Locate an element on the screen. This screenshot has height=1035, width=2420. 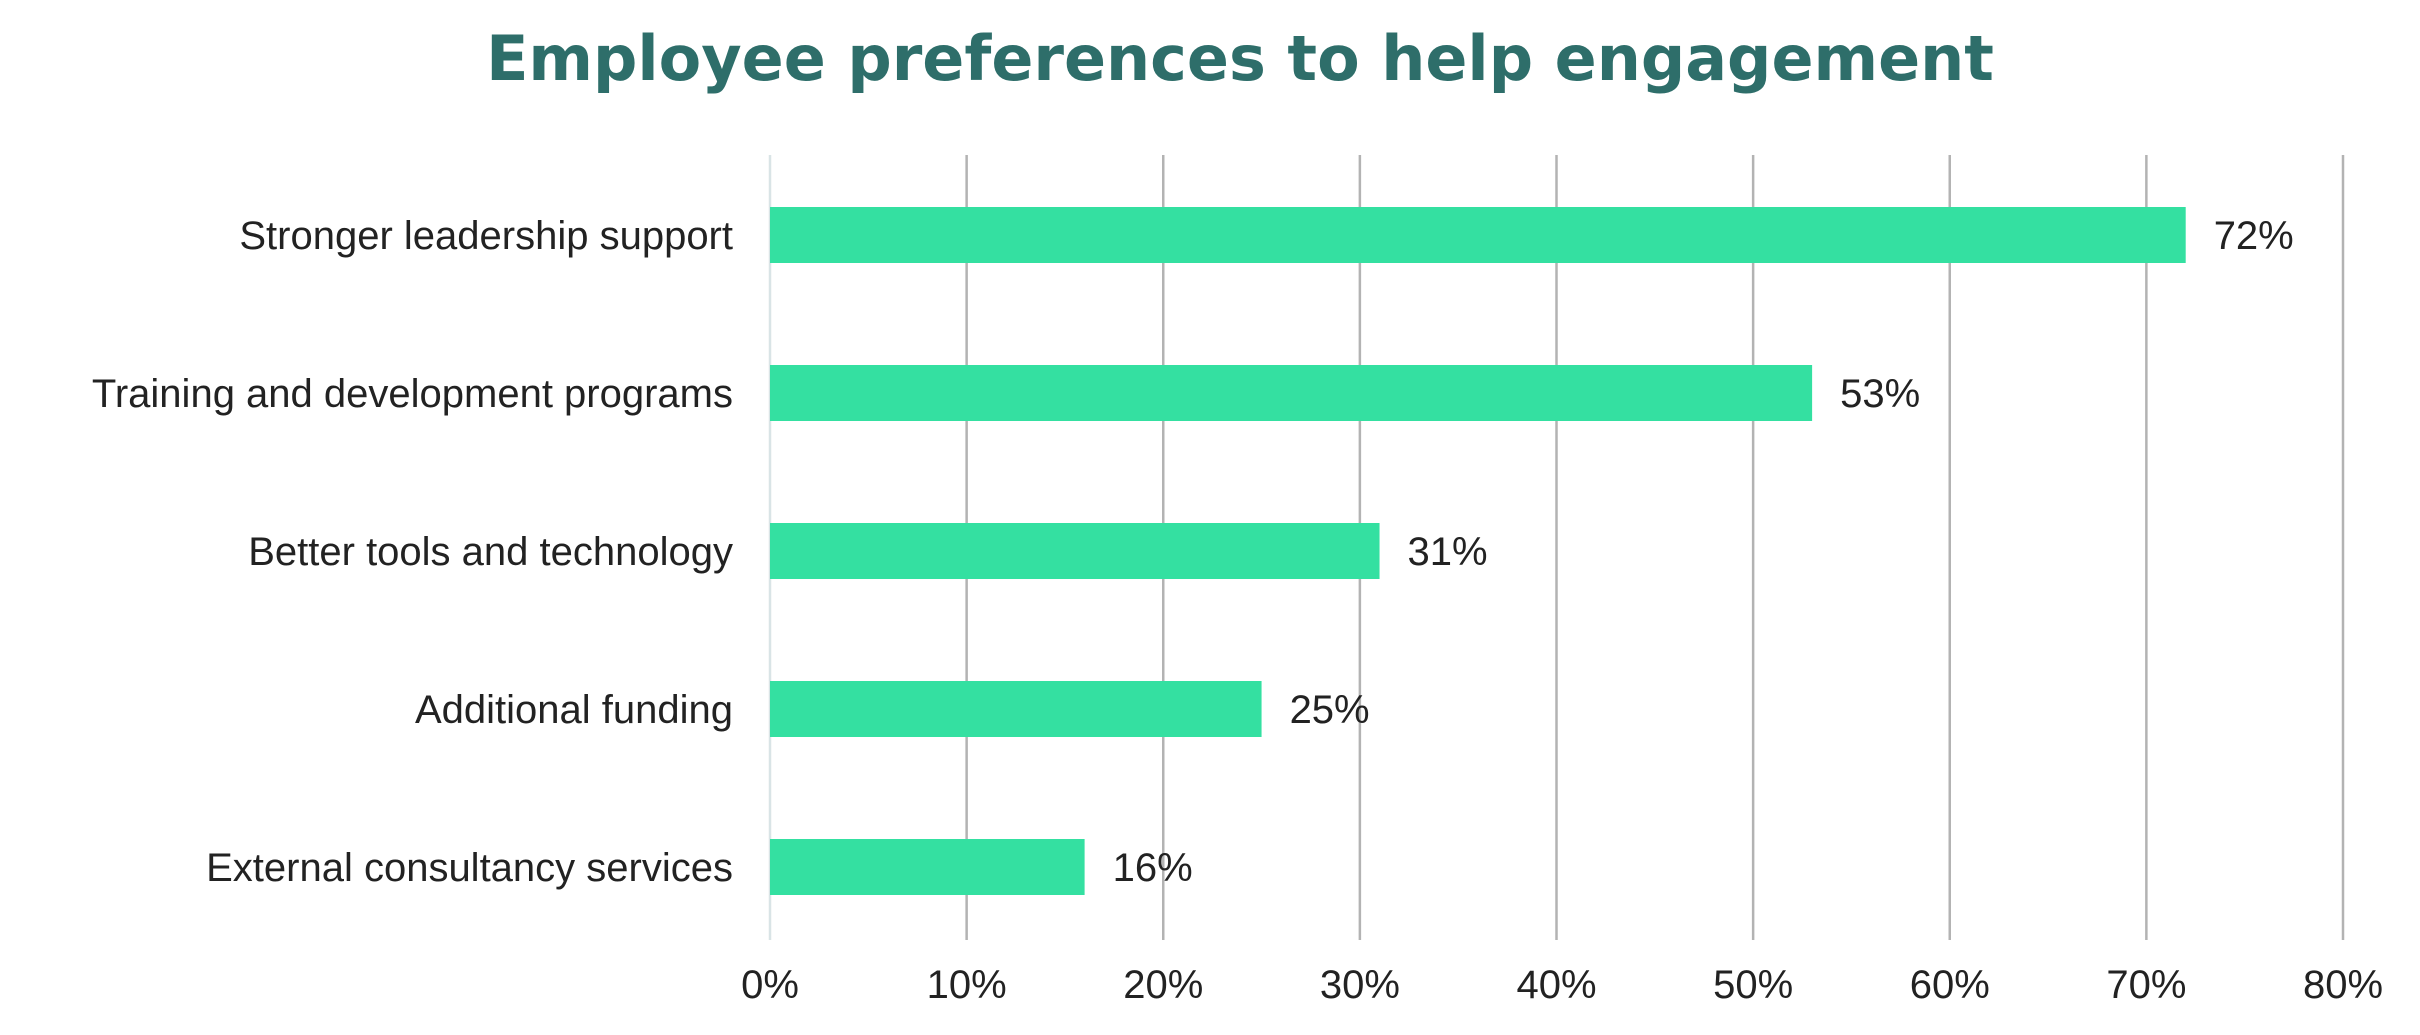
data-label: 25% is located at coordinates (1330, 710).